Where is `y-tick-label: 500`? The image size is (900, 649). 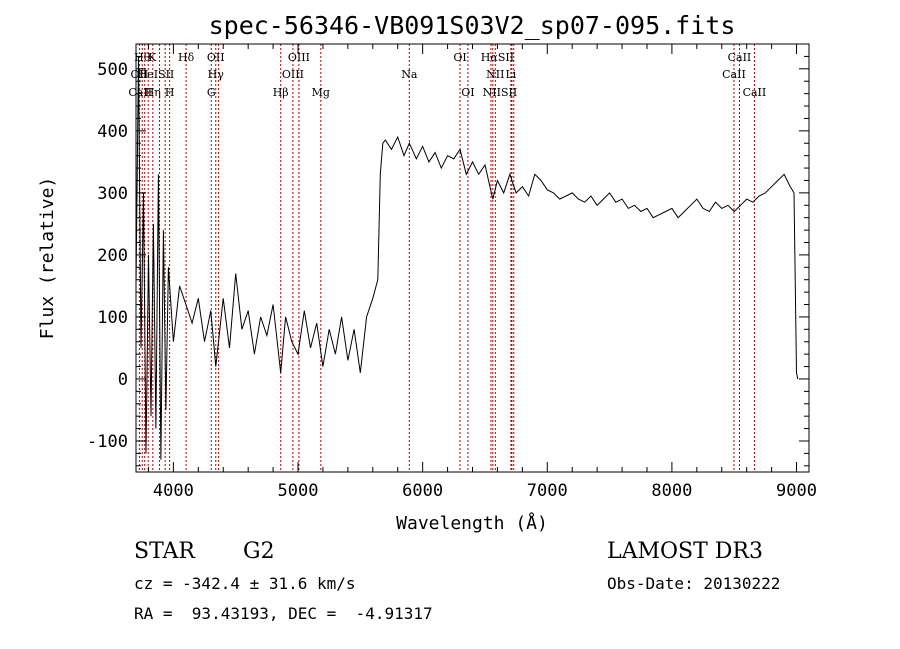
y-tick-label: 500 is located at coordinates (112, 70).